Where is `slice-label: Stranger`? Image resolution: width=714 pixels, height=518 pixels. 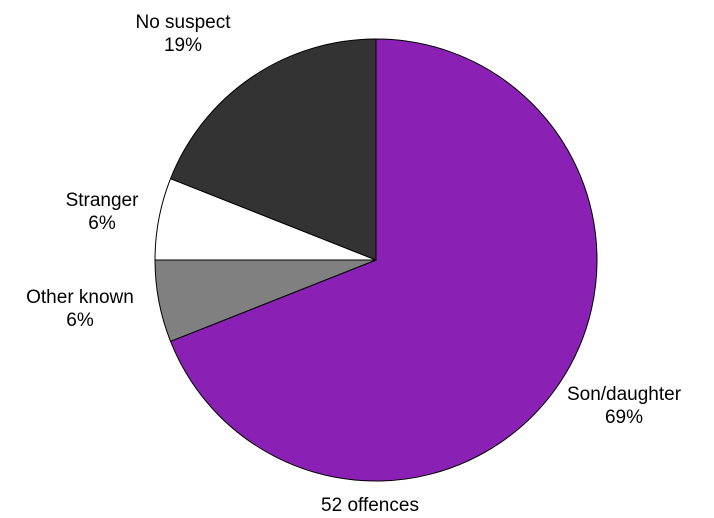 slice-label: Stranger is located at coordinates (103, 200).